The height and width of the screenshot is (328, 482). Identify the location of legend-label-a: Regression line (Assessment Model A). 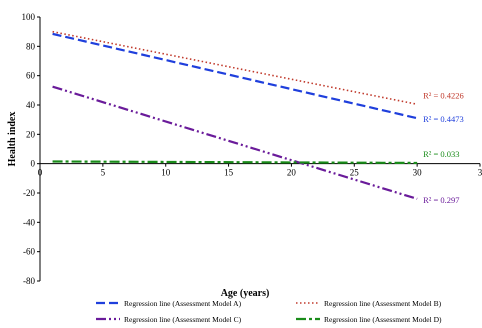
(183, 303).